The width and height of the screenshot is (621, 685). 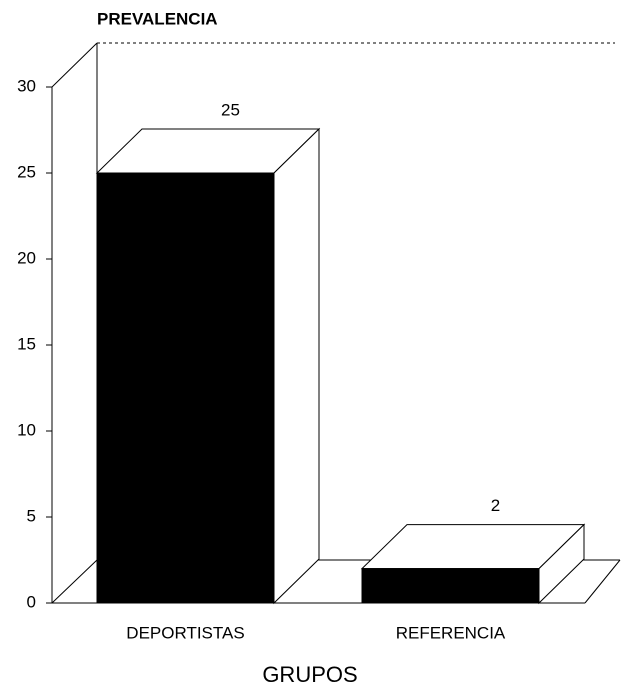 I want to click on floor-left, so click(x=74, y=581).